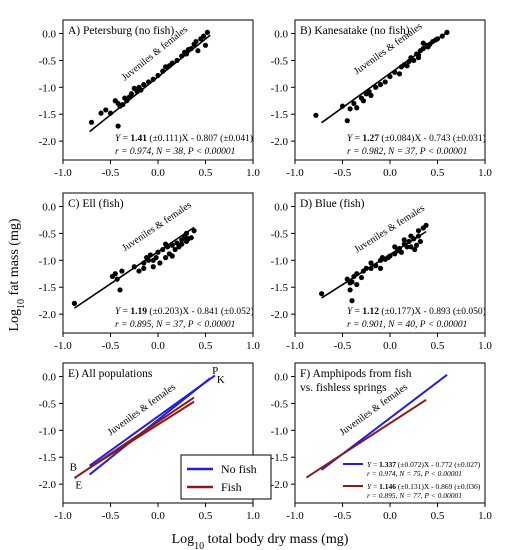 The height and width of the screenshot is (550, 517). Describe the element at coordinates (260, 541) in the screenshot. I see `x-axis-label: Log10 total body dry mass (mg)` at that location.